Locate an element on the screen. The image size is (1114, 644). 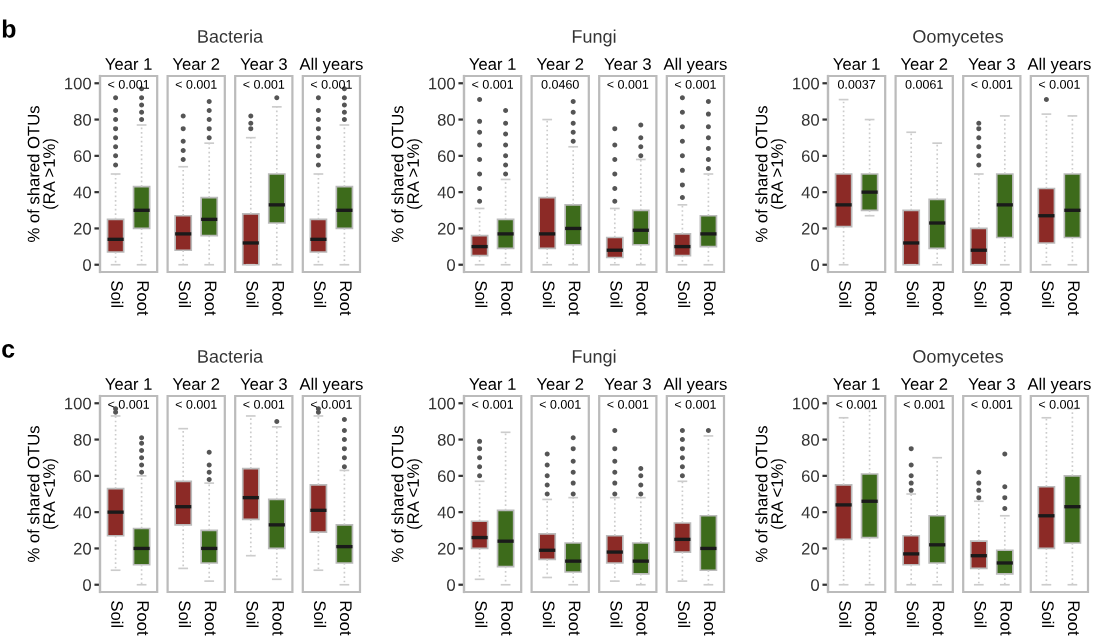
chart-title: Oomycetes is located at coordinates (958, 38).